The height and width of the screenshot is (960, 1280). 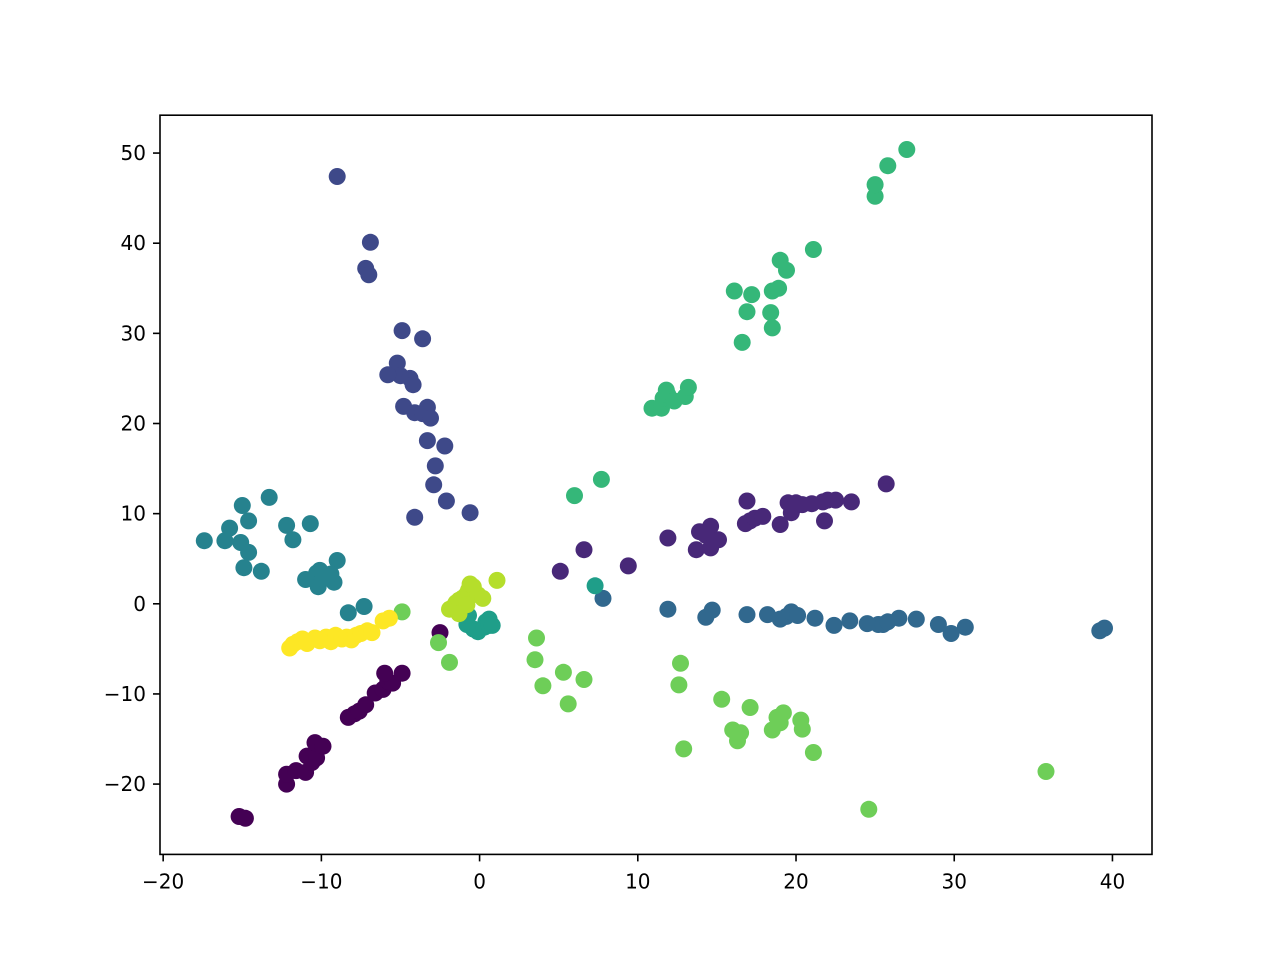 What do you see at coordinates (479, 881) in the screenshot?
I see `x-tick-label: 0` at bounding box center [479, 881].